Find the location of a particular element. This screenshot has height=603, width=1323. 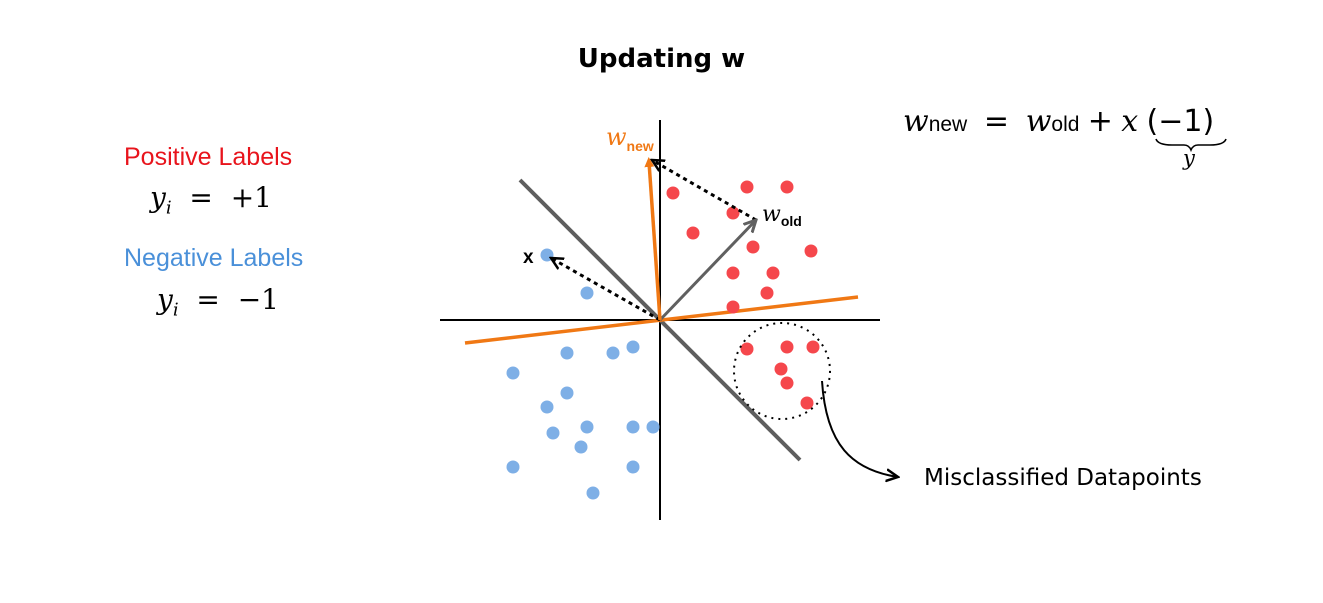

formula-rhs-sub: old is located at coordinates (1065, 124).